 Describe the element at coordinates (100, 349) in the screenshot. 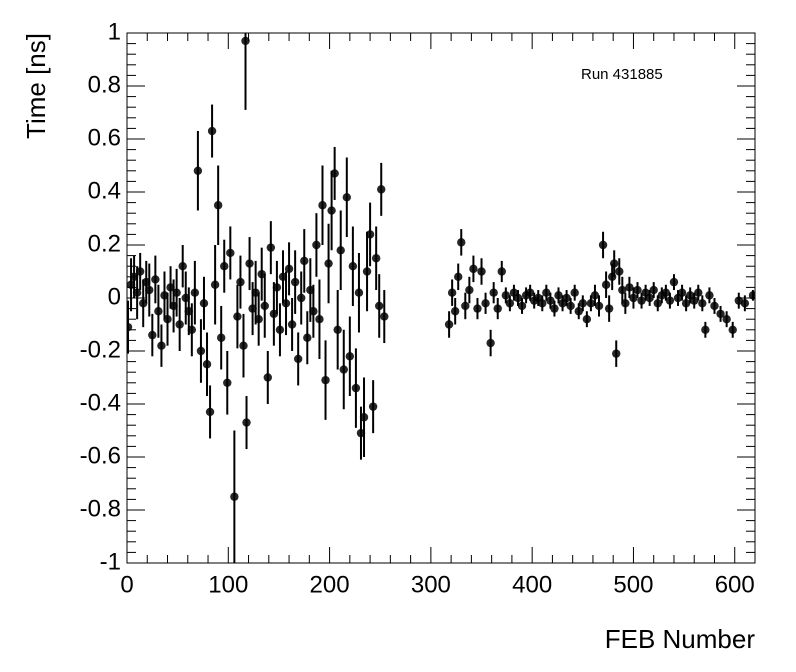

I see `y-tick-label: -0.2` at that location.